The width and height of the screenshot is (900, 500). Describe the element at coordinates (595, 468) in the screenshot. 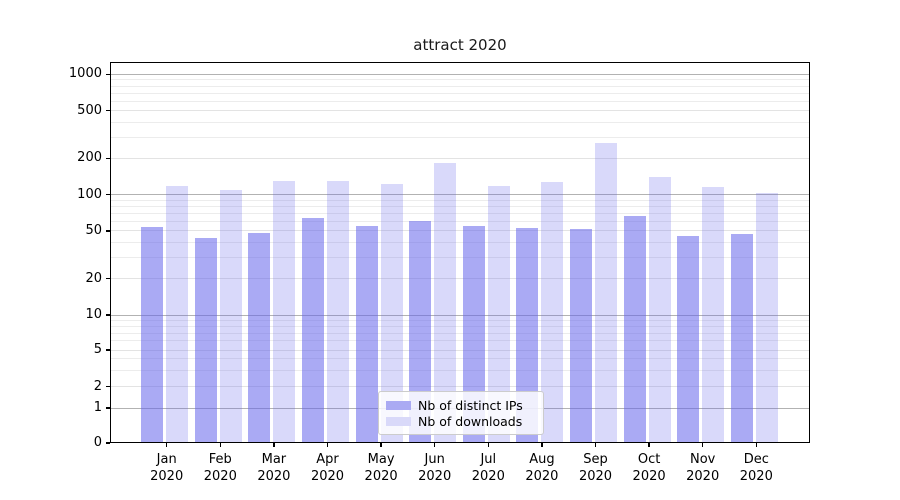

I see `x-tick-label-sep: Sep 2020` at that location.